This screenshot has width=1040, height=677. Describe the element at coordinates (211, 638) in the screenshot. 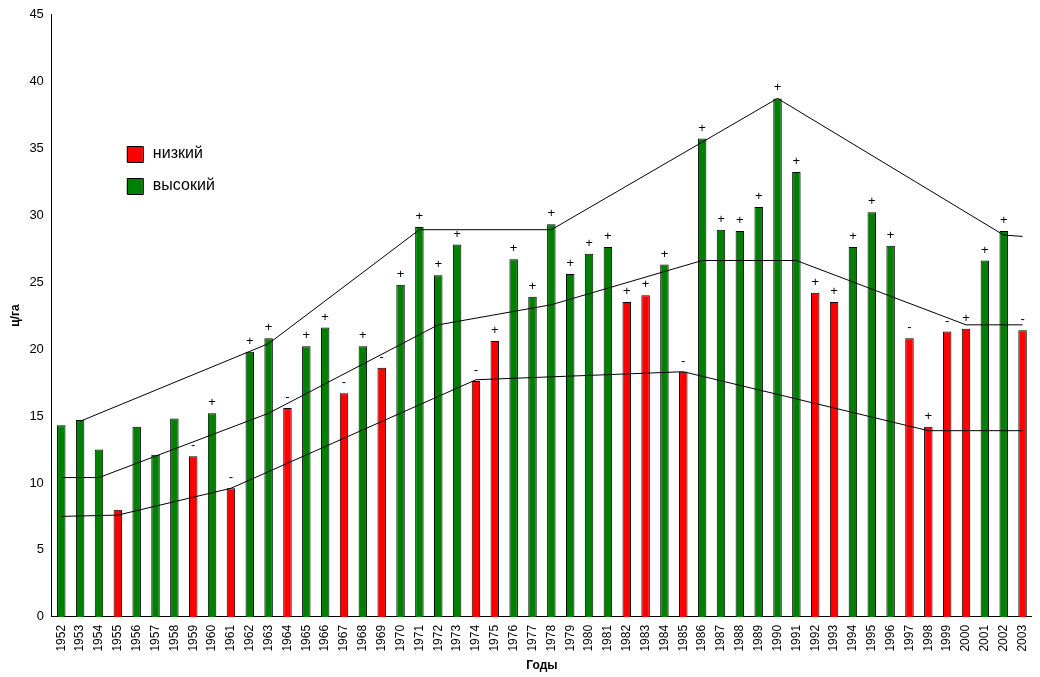

I see `x-tick-label: 1960` at that location.